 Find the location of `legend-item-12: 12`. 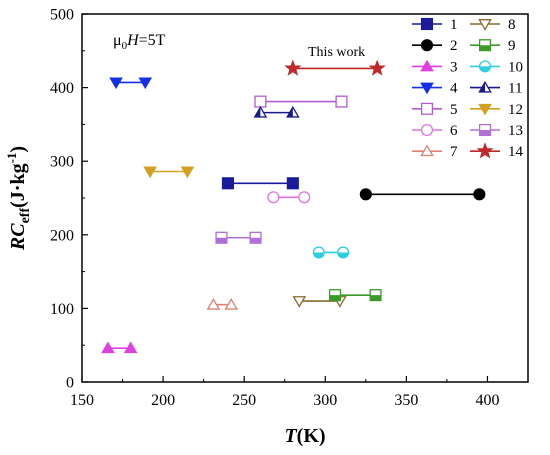

legend-item-12: 12 is located at coordinates (496, 110).